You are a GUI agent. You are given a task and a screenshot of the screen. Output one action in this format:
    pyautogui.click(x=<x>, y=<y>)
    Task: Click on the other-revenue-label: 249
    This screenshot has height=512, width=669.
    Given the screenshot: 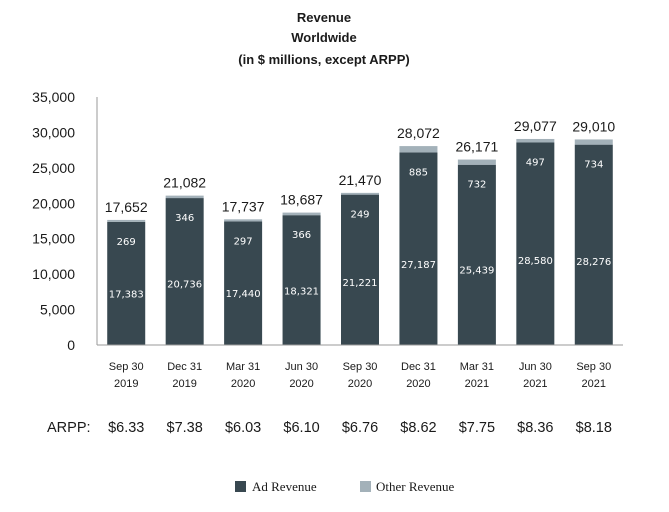 What is the action you would take?
    pyautogui.click(x=359, y=215)
    